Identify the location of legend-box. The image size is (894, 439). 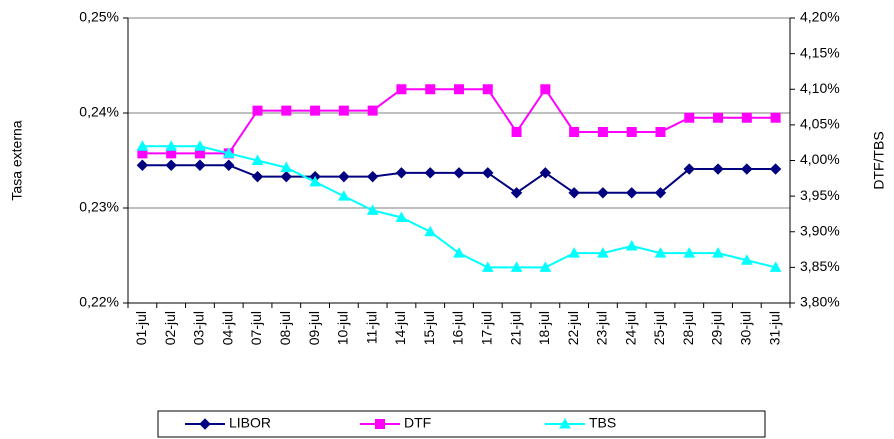
(461, 424).